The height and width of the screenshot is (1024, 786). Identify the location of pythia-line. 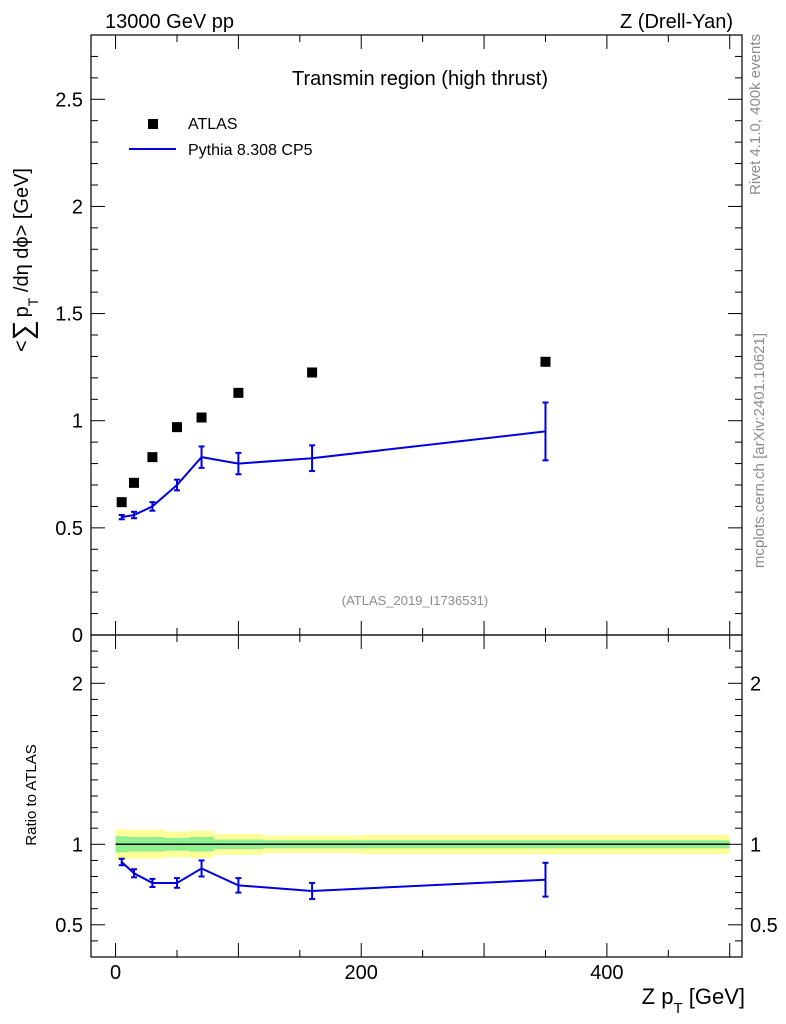
(333, 474).